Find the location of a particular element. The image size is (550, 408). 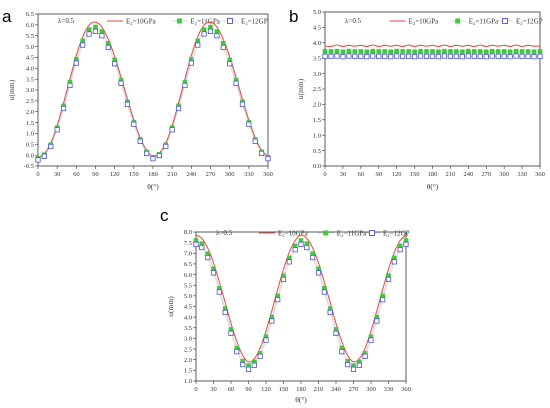

legend-label: E₂=10GPa is located at coordinates (424, 22).